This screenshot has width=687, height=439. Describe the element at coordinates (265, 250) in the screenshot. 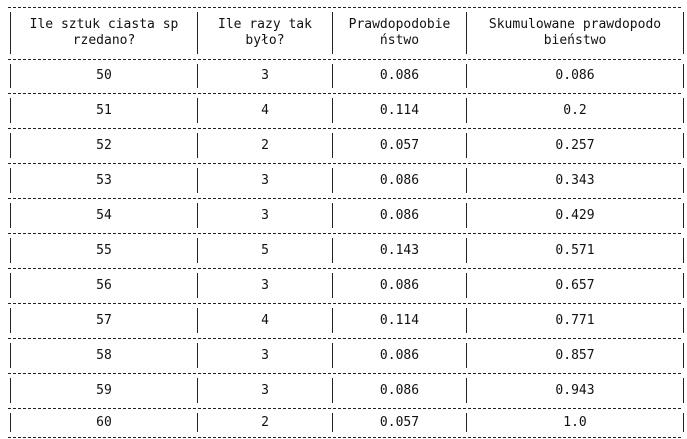

I see `cell-occurrences: 5` at that location.